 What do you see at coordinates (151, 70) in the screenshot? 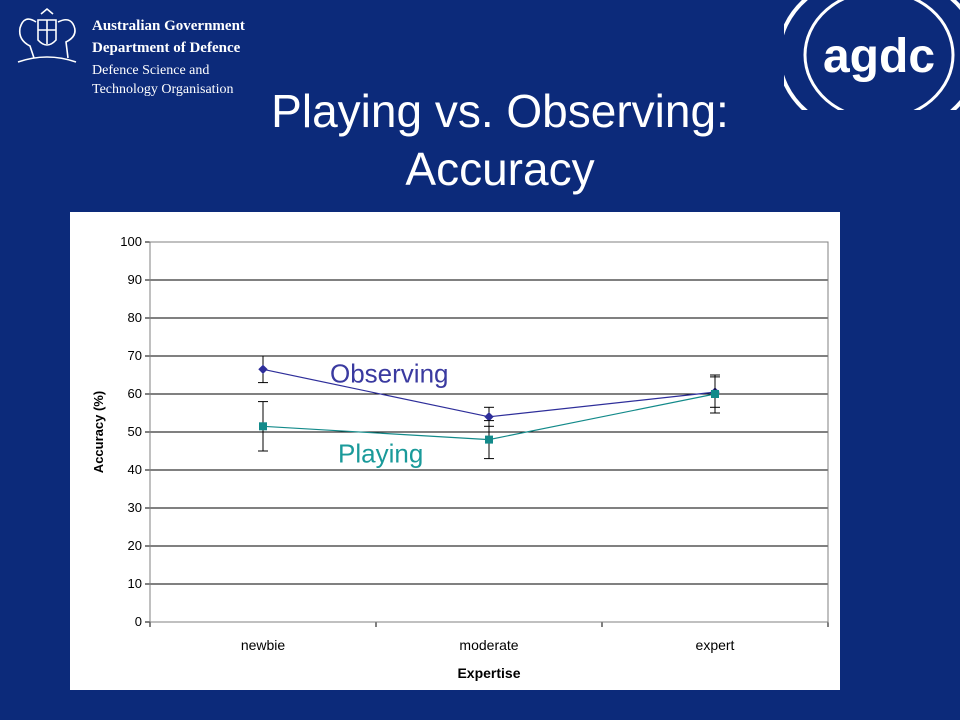
I see `logo-line-dsto-1: Defence Science and` at bounding box center [151, 70].